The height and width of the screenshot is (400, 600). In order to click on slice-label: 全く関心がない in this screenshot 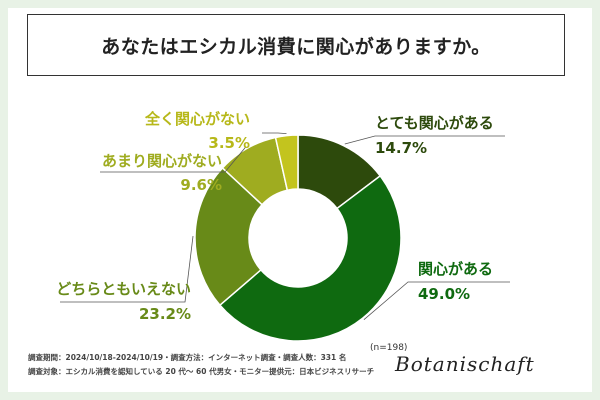, I will do `click(197, 119)`.